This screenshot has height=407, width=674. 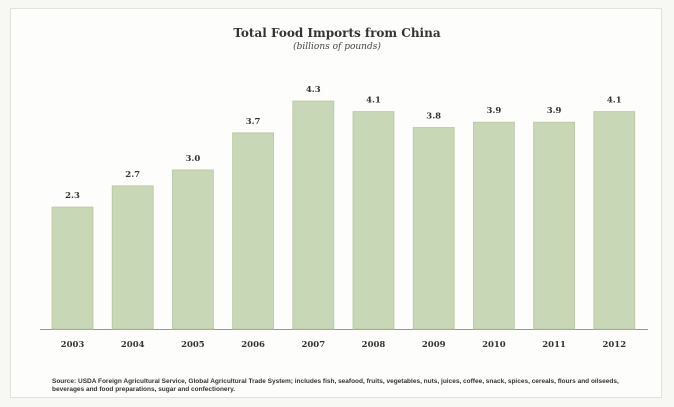 I want to click on bar-2011, so click(x=554, y=225).